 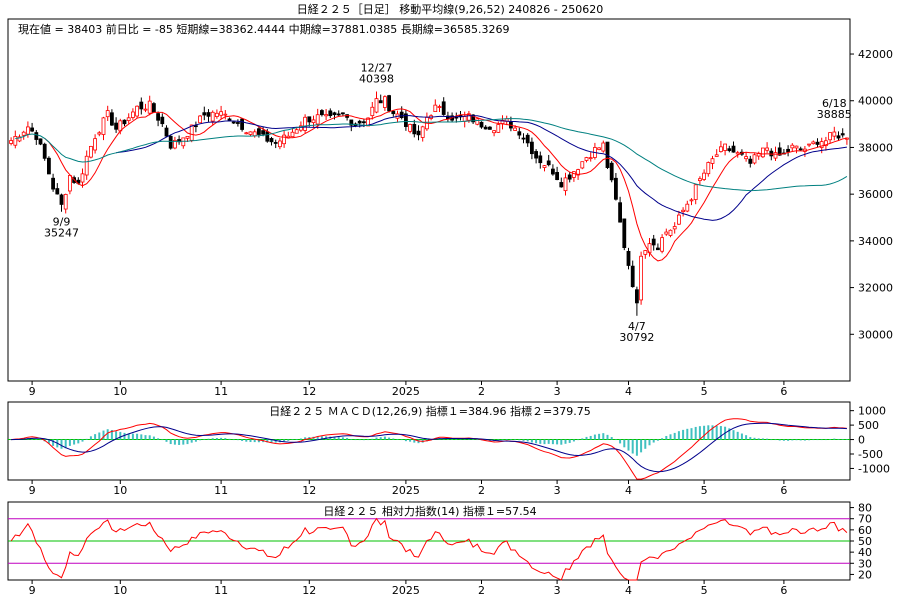 I want to click on rsi-month-label: 10, so click(x=120, y=590).